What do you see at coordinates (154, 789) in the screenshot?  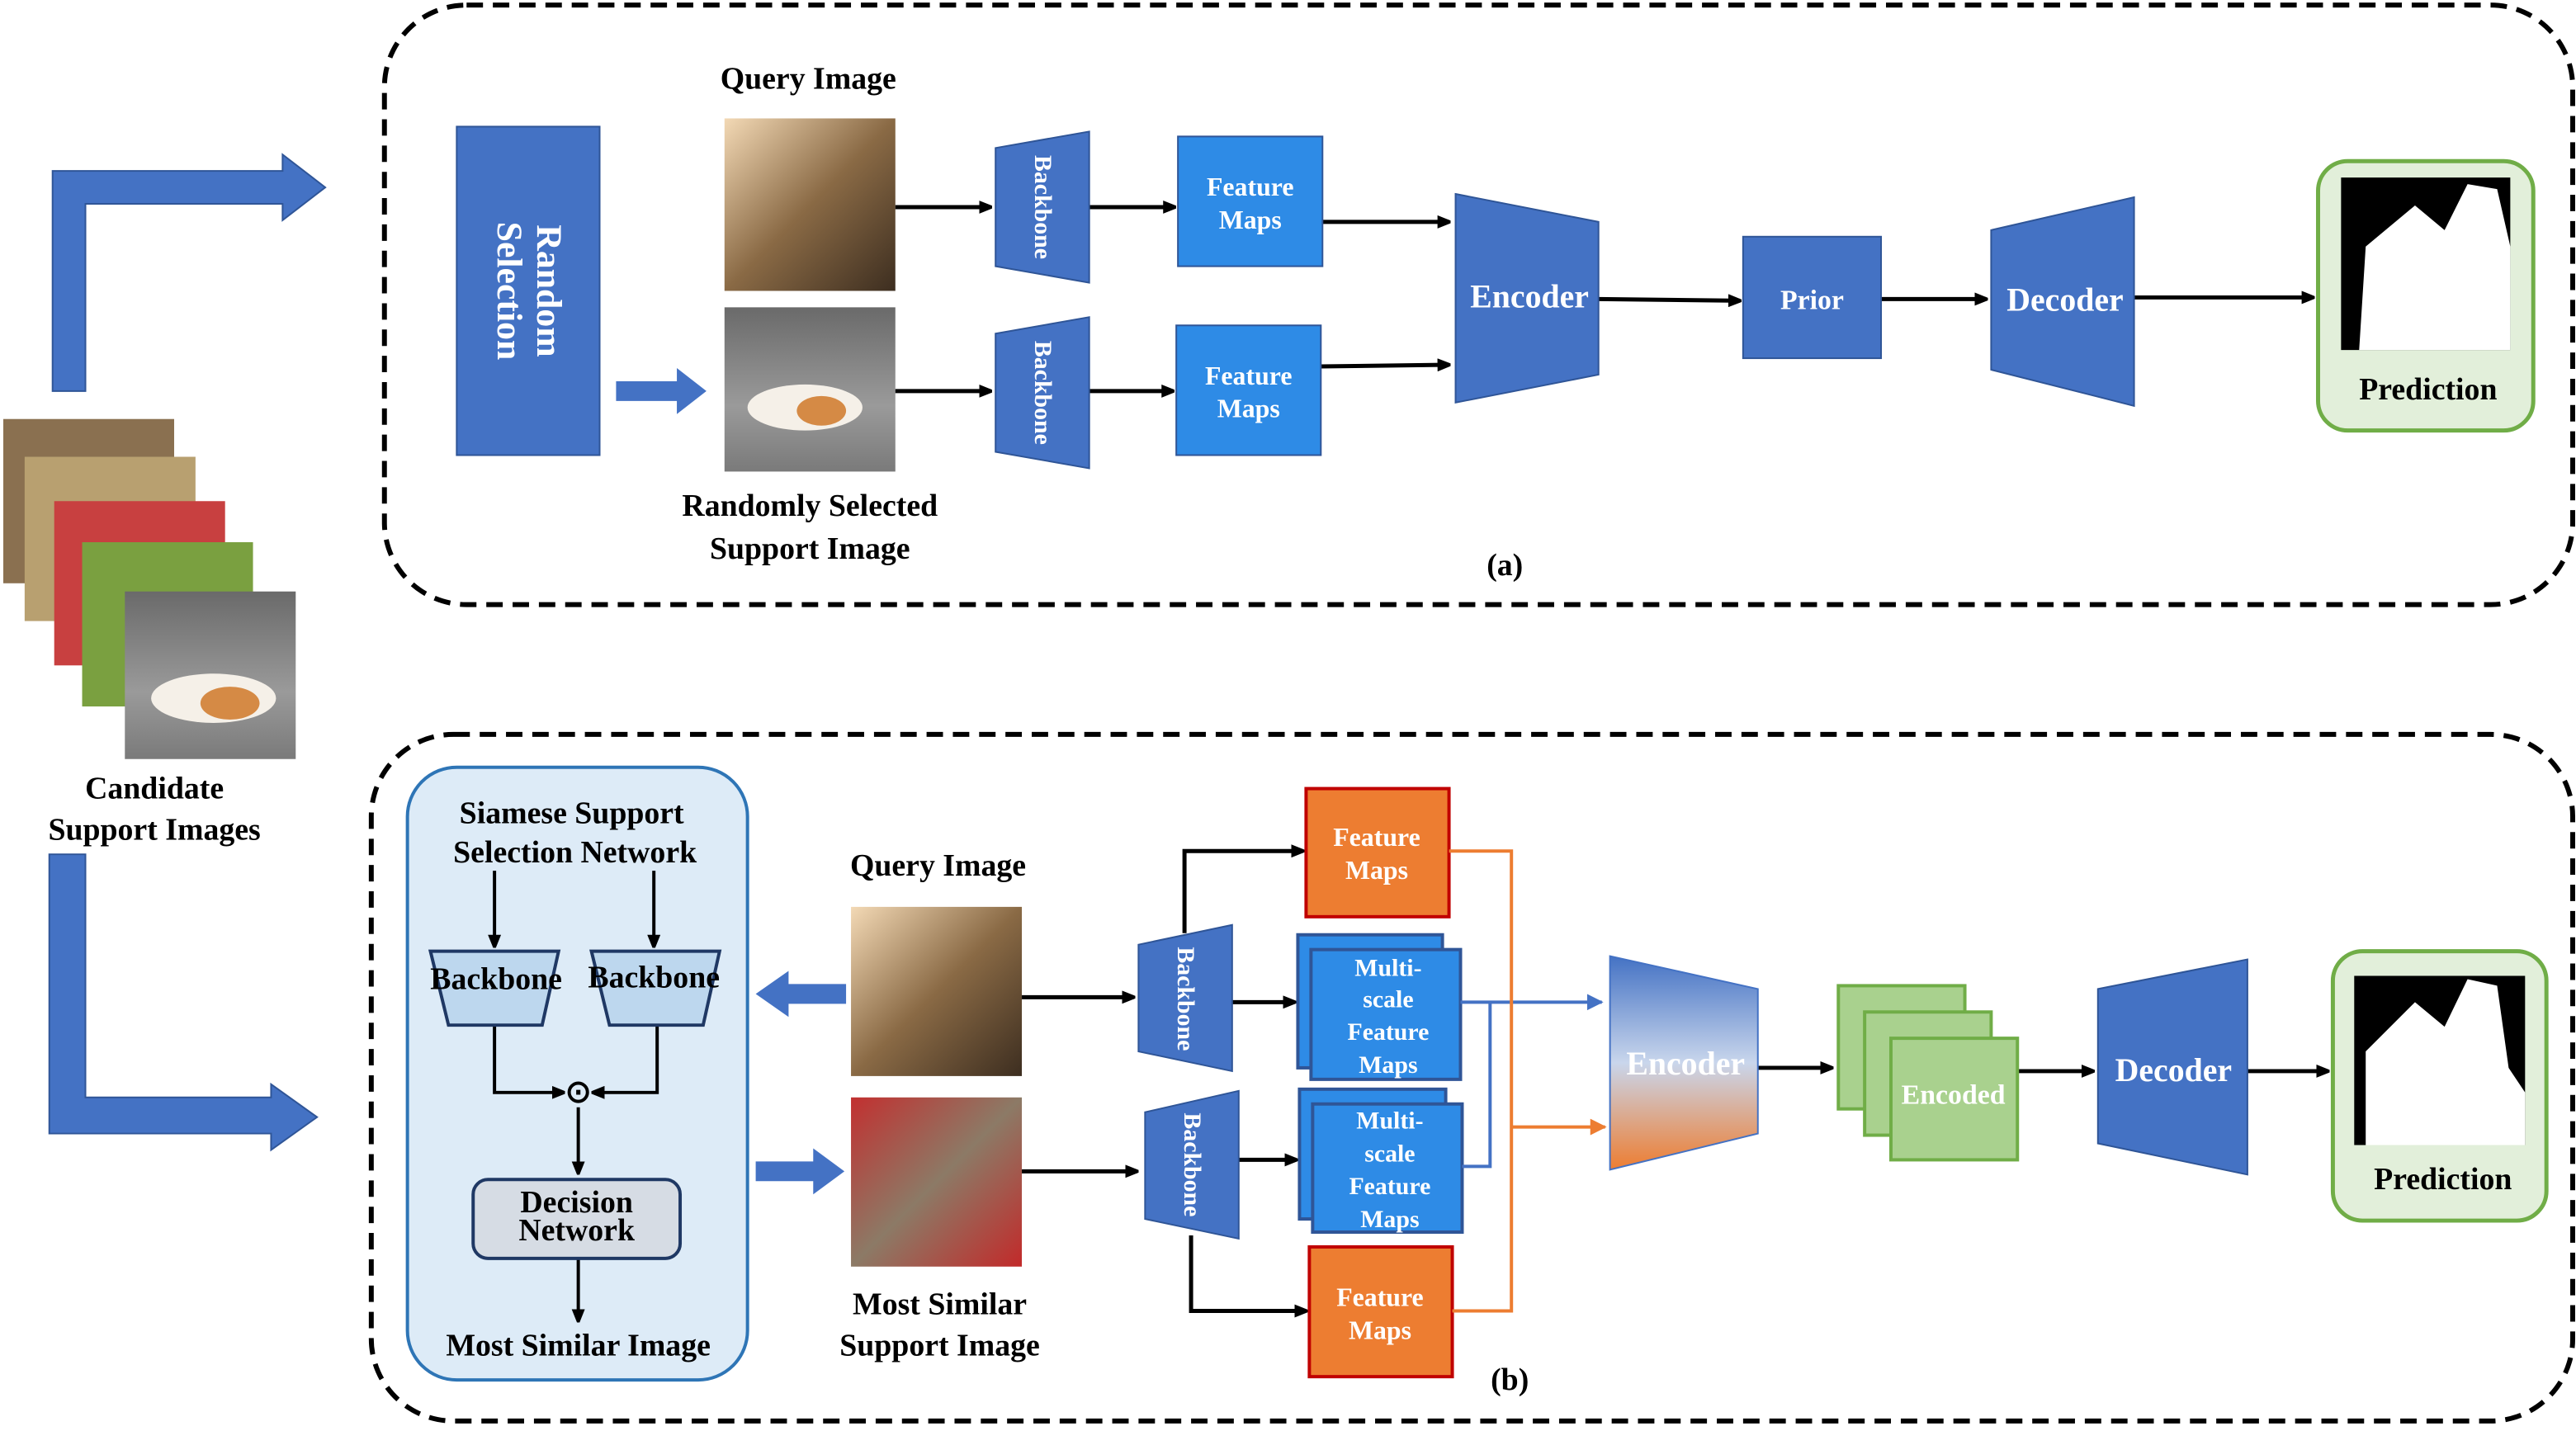 I see `candidates-label: Candidate` at bounding box center [154, 789].